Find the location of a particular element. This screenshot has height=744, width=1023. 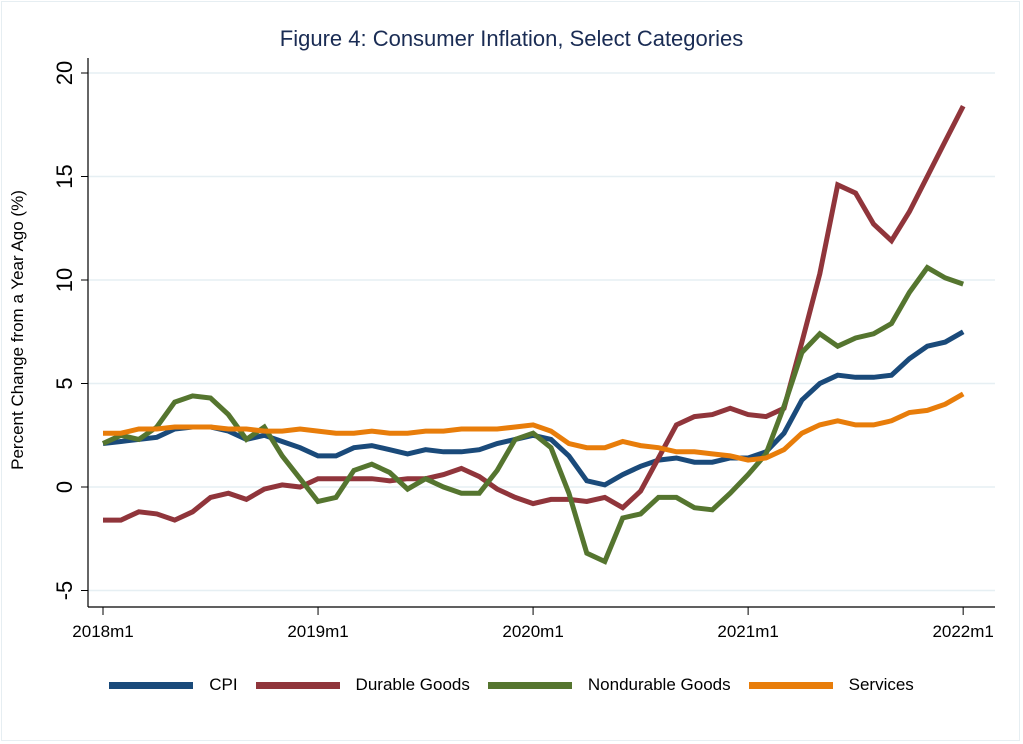

legend-item-cpi: CPI is located at coordinates (173, 685).